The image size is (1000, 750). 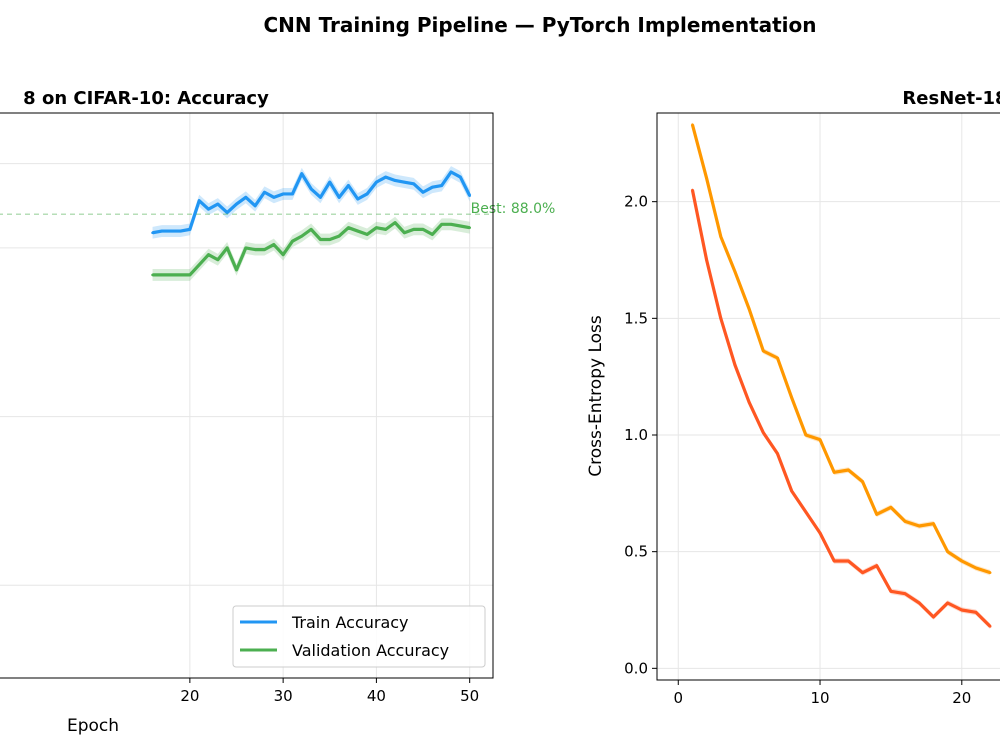 I want to click on accuracy-x-axis-label: Epoch, so click(x=93, y=726).